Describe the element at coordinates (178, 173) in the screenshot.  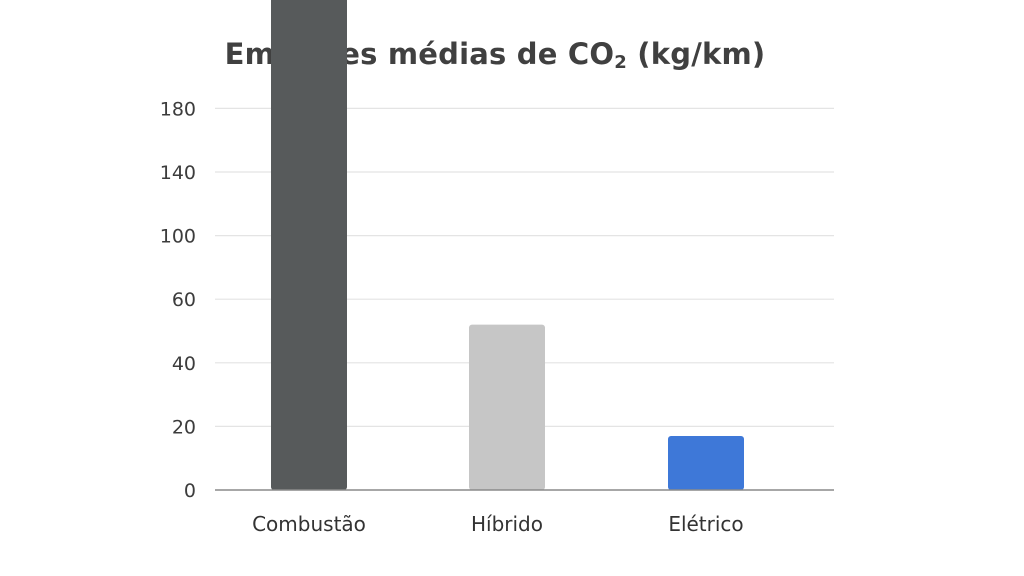
I see `y-tick-label: 140` at that location.